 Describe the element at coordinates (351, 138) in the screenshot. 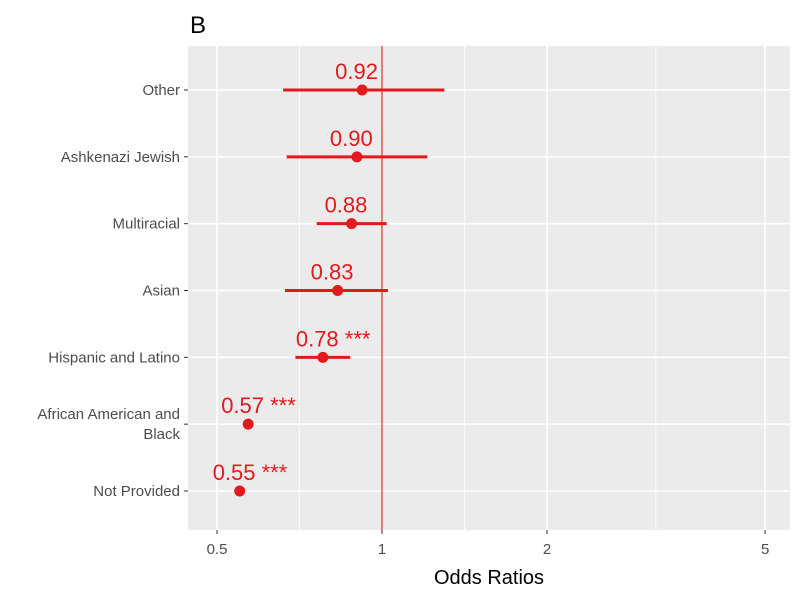

I see `data-label-1: 0.90` at that location.